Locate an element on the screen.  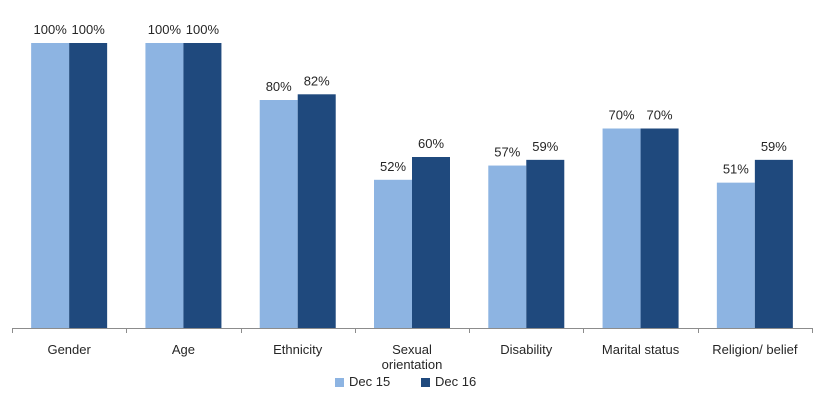
x-axis-ticks is located at coordinates (412, 330).